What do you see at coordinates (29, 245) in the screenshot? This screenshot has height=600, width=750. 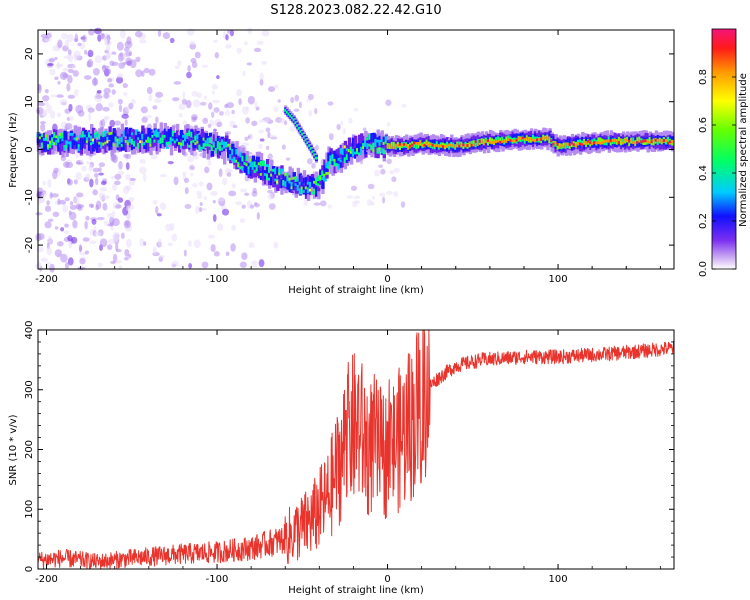 I see `y-tick-label: -20` at bounding box center [29, 245].